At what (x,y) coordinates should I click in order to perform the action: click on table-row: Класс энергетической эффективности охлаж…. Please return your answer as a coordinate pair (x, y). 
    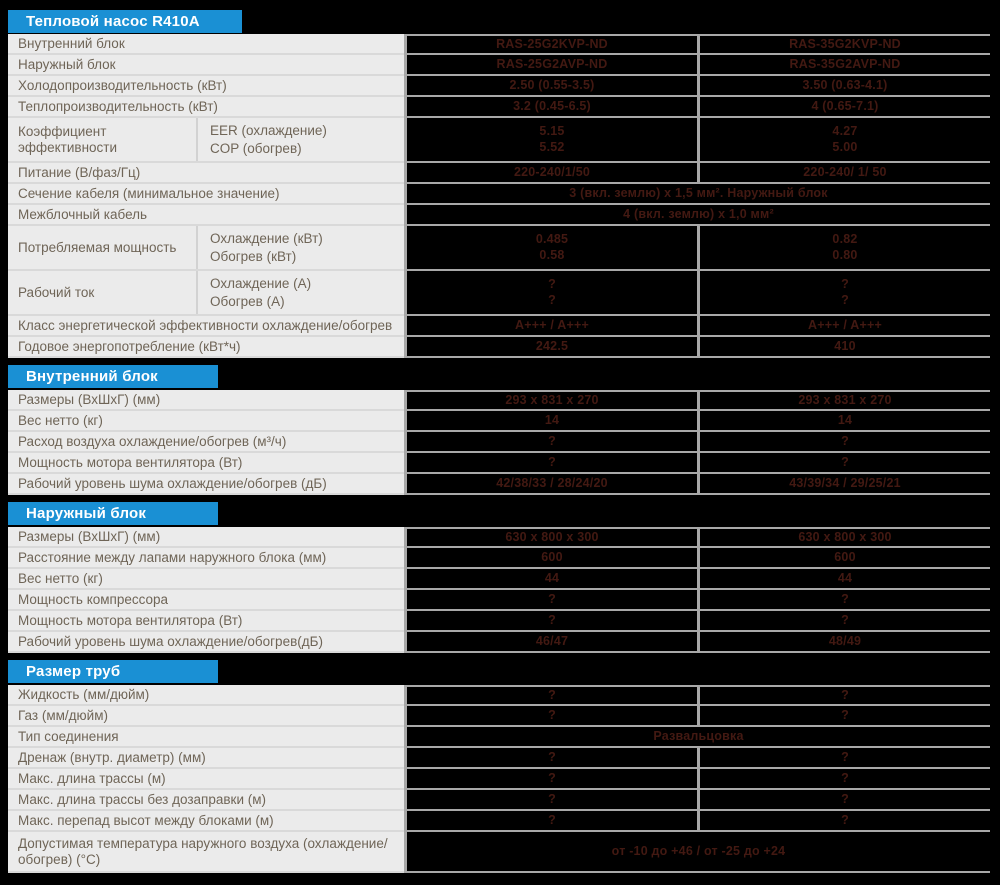
    Looking at the image, I should click on (499, 326).